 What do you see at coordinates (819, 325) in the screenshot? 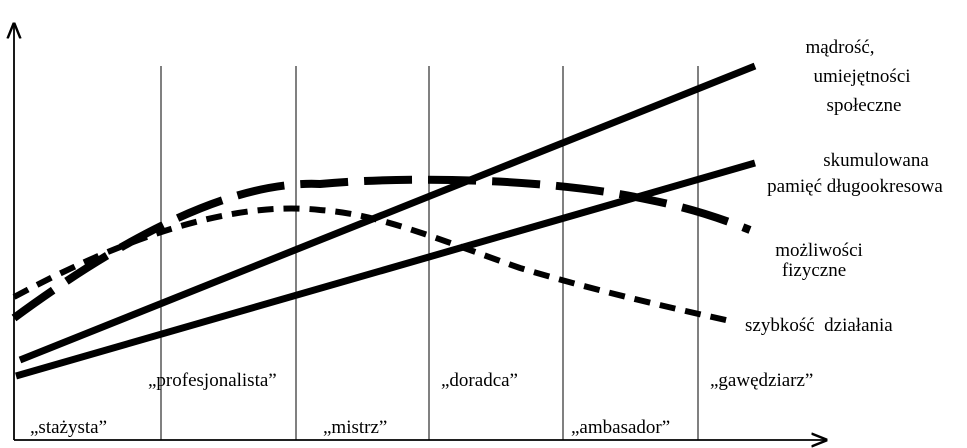
I see `speed-label: szybkość działania` at bounding box center [819, 325].